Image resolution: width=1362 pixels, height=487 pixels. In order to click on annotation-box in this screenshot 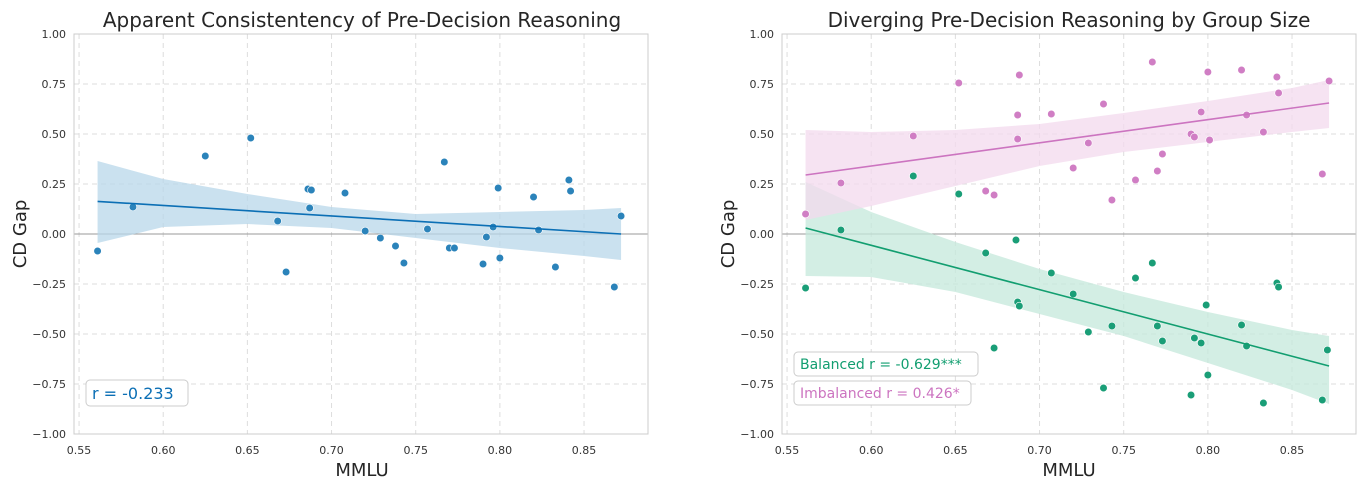, I will do `click(886, 364)`.